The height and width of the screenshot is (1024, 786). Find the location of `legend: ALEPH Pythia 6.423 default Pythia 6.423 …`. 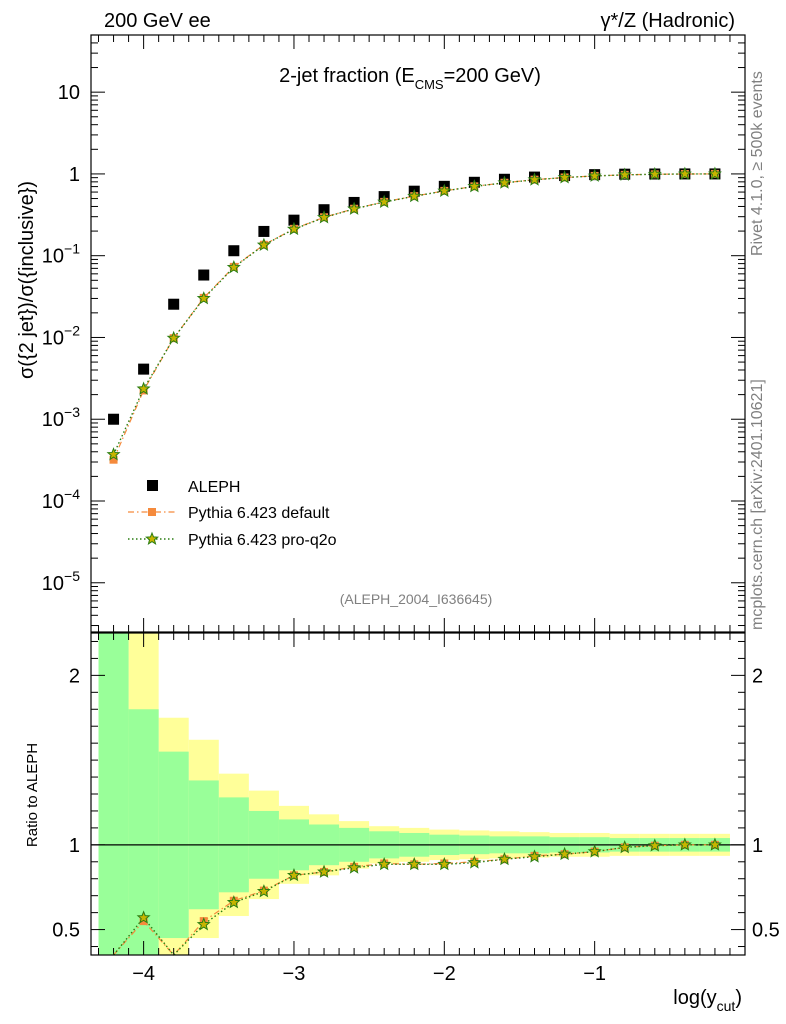

legend: ALEPH Pythia 6.423 default Pythia 6.423 … is located at coordinates (232, 514).